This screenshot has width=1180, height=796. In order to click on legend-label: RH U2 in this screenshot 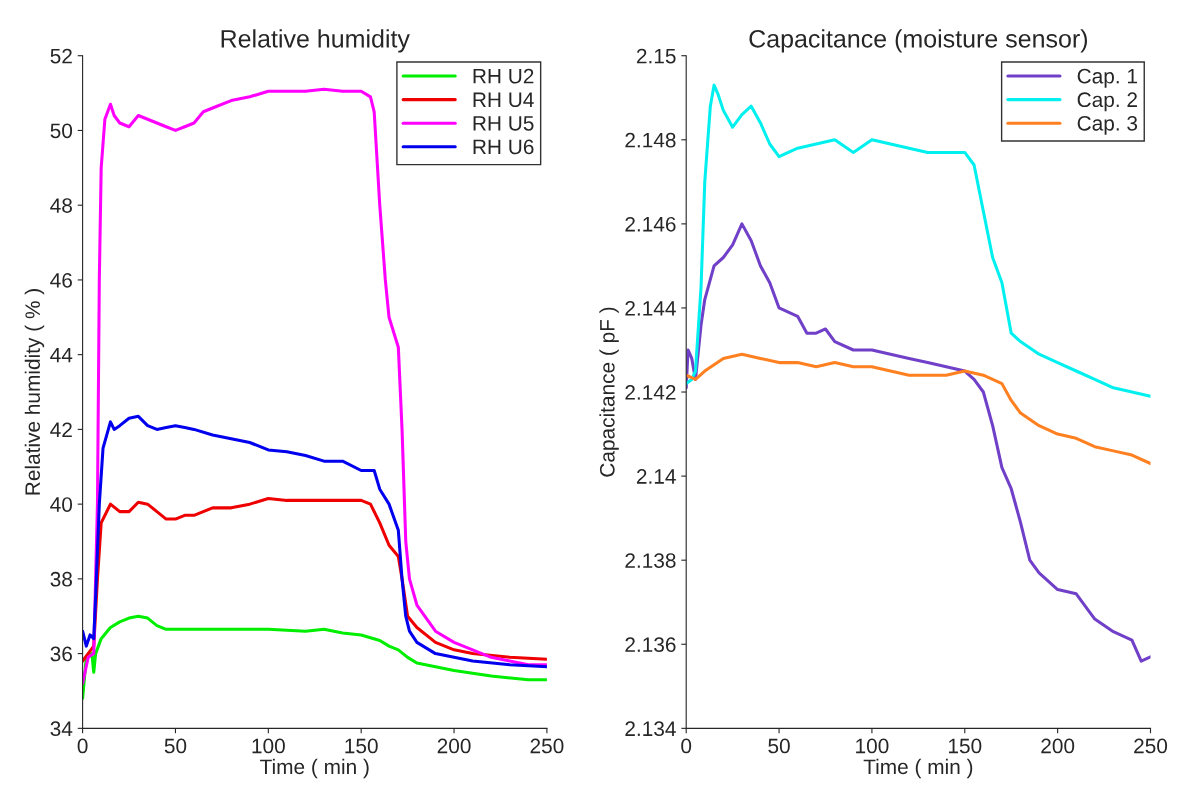, I will do `click(503, 76)`.